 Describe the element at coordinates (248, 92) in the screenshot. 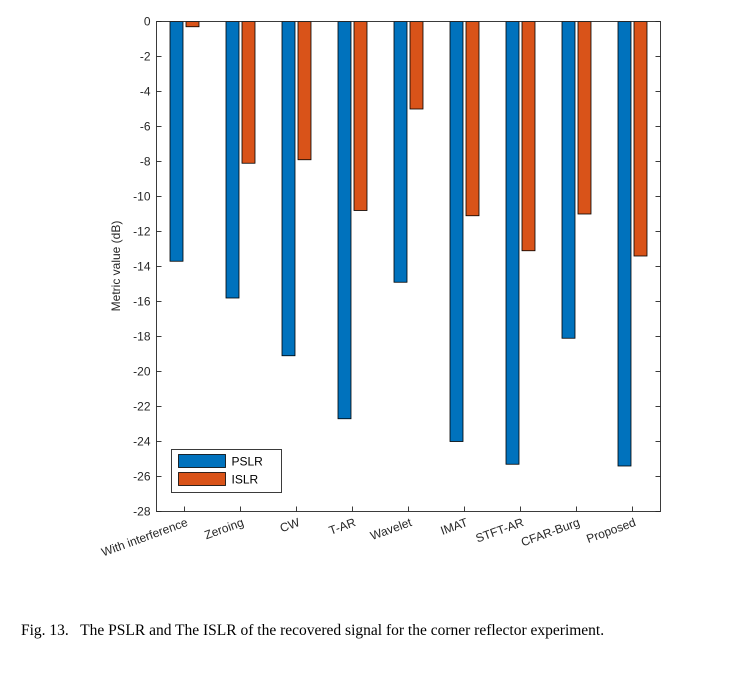

I see `bar-islr-zeroing` at that location.